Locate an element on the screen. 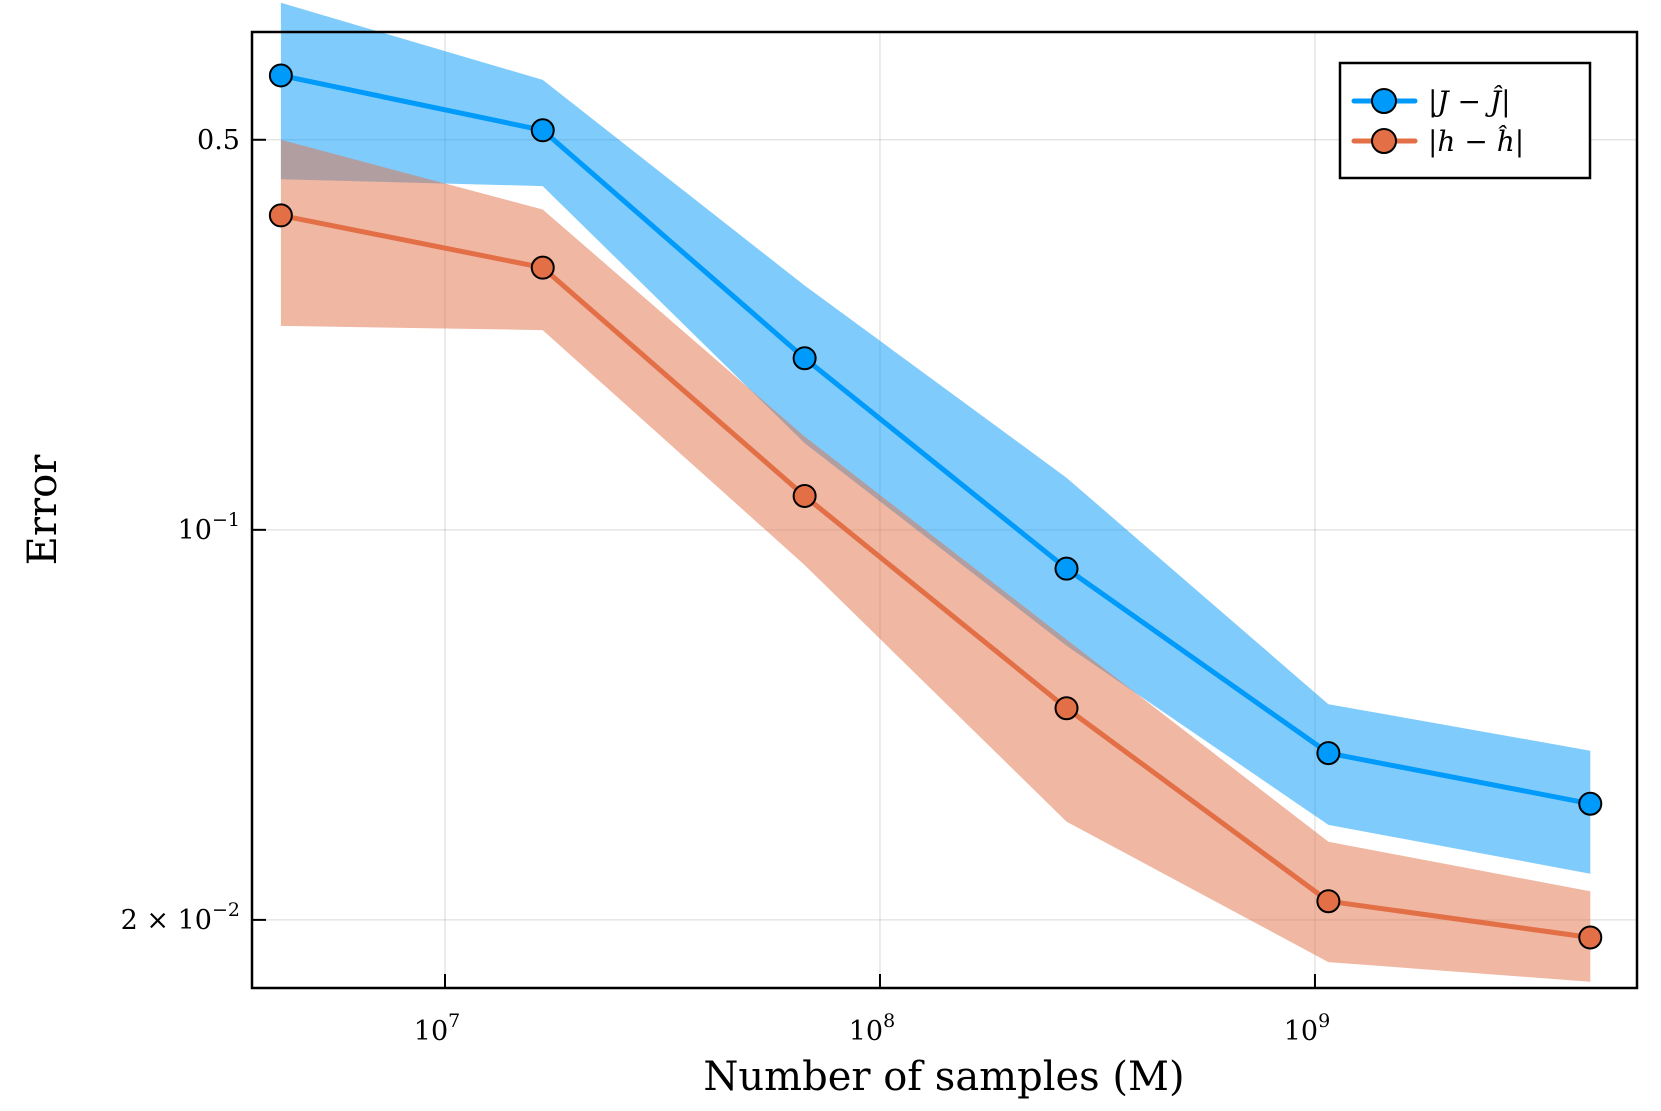 Image resolution: width=1661 pixels, height=1111 pixels. y-tick-label: 2 × 10⁻² is located at coordinates (180, 917).